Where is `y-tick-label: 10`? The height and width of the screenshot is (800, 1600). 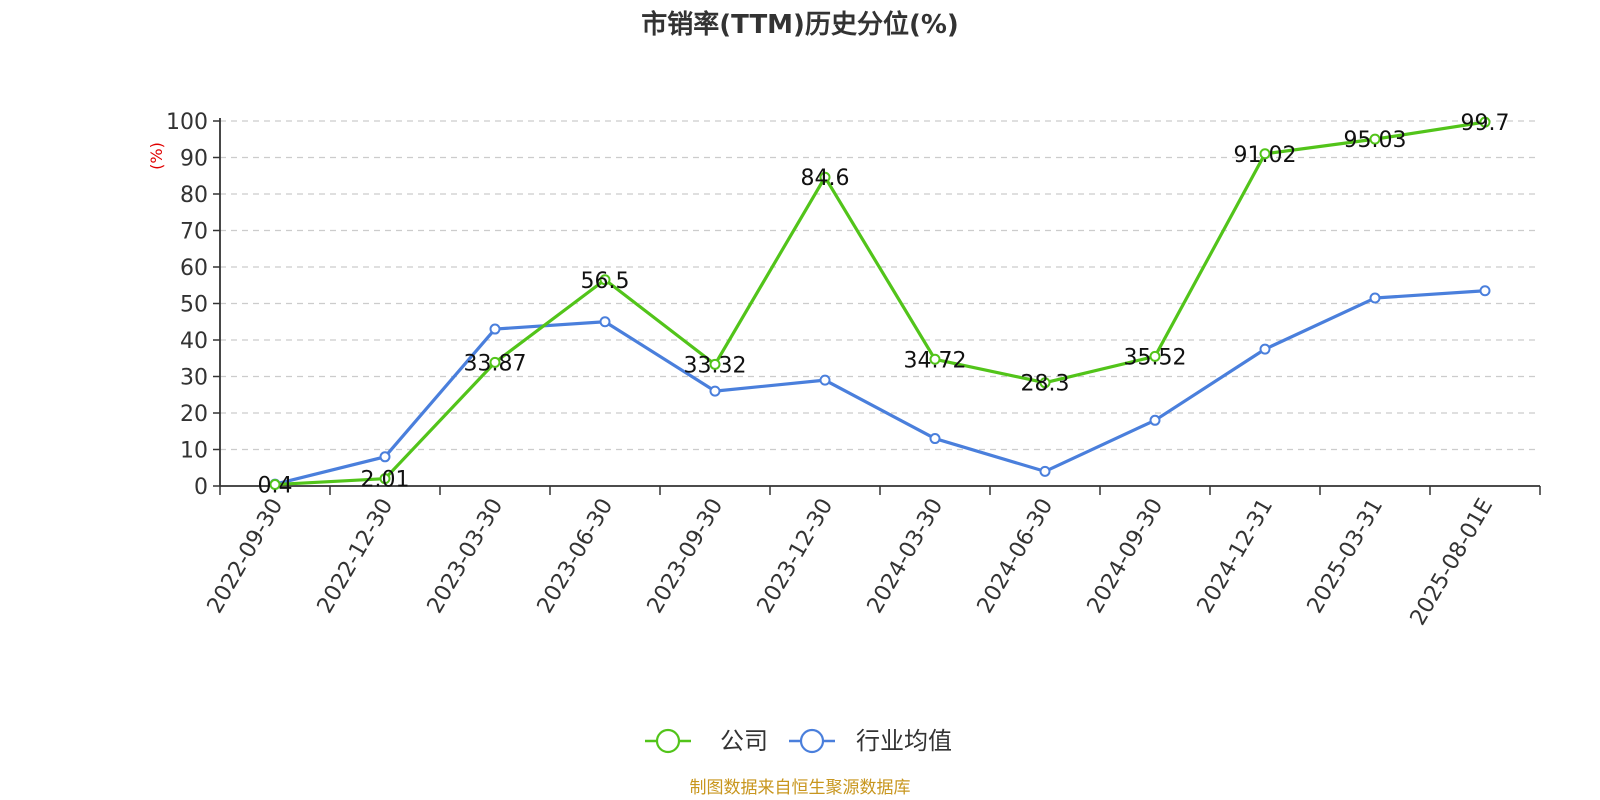 y-tick-label: 10 is located at coordinates (194, 451).